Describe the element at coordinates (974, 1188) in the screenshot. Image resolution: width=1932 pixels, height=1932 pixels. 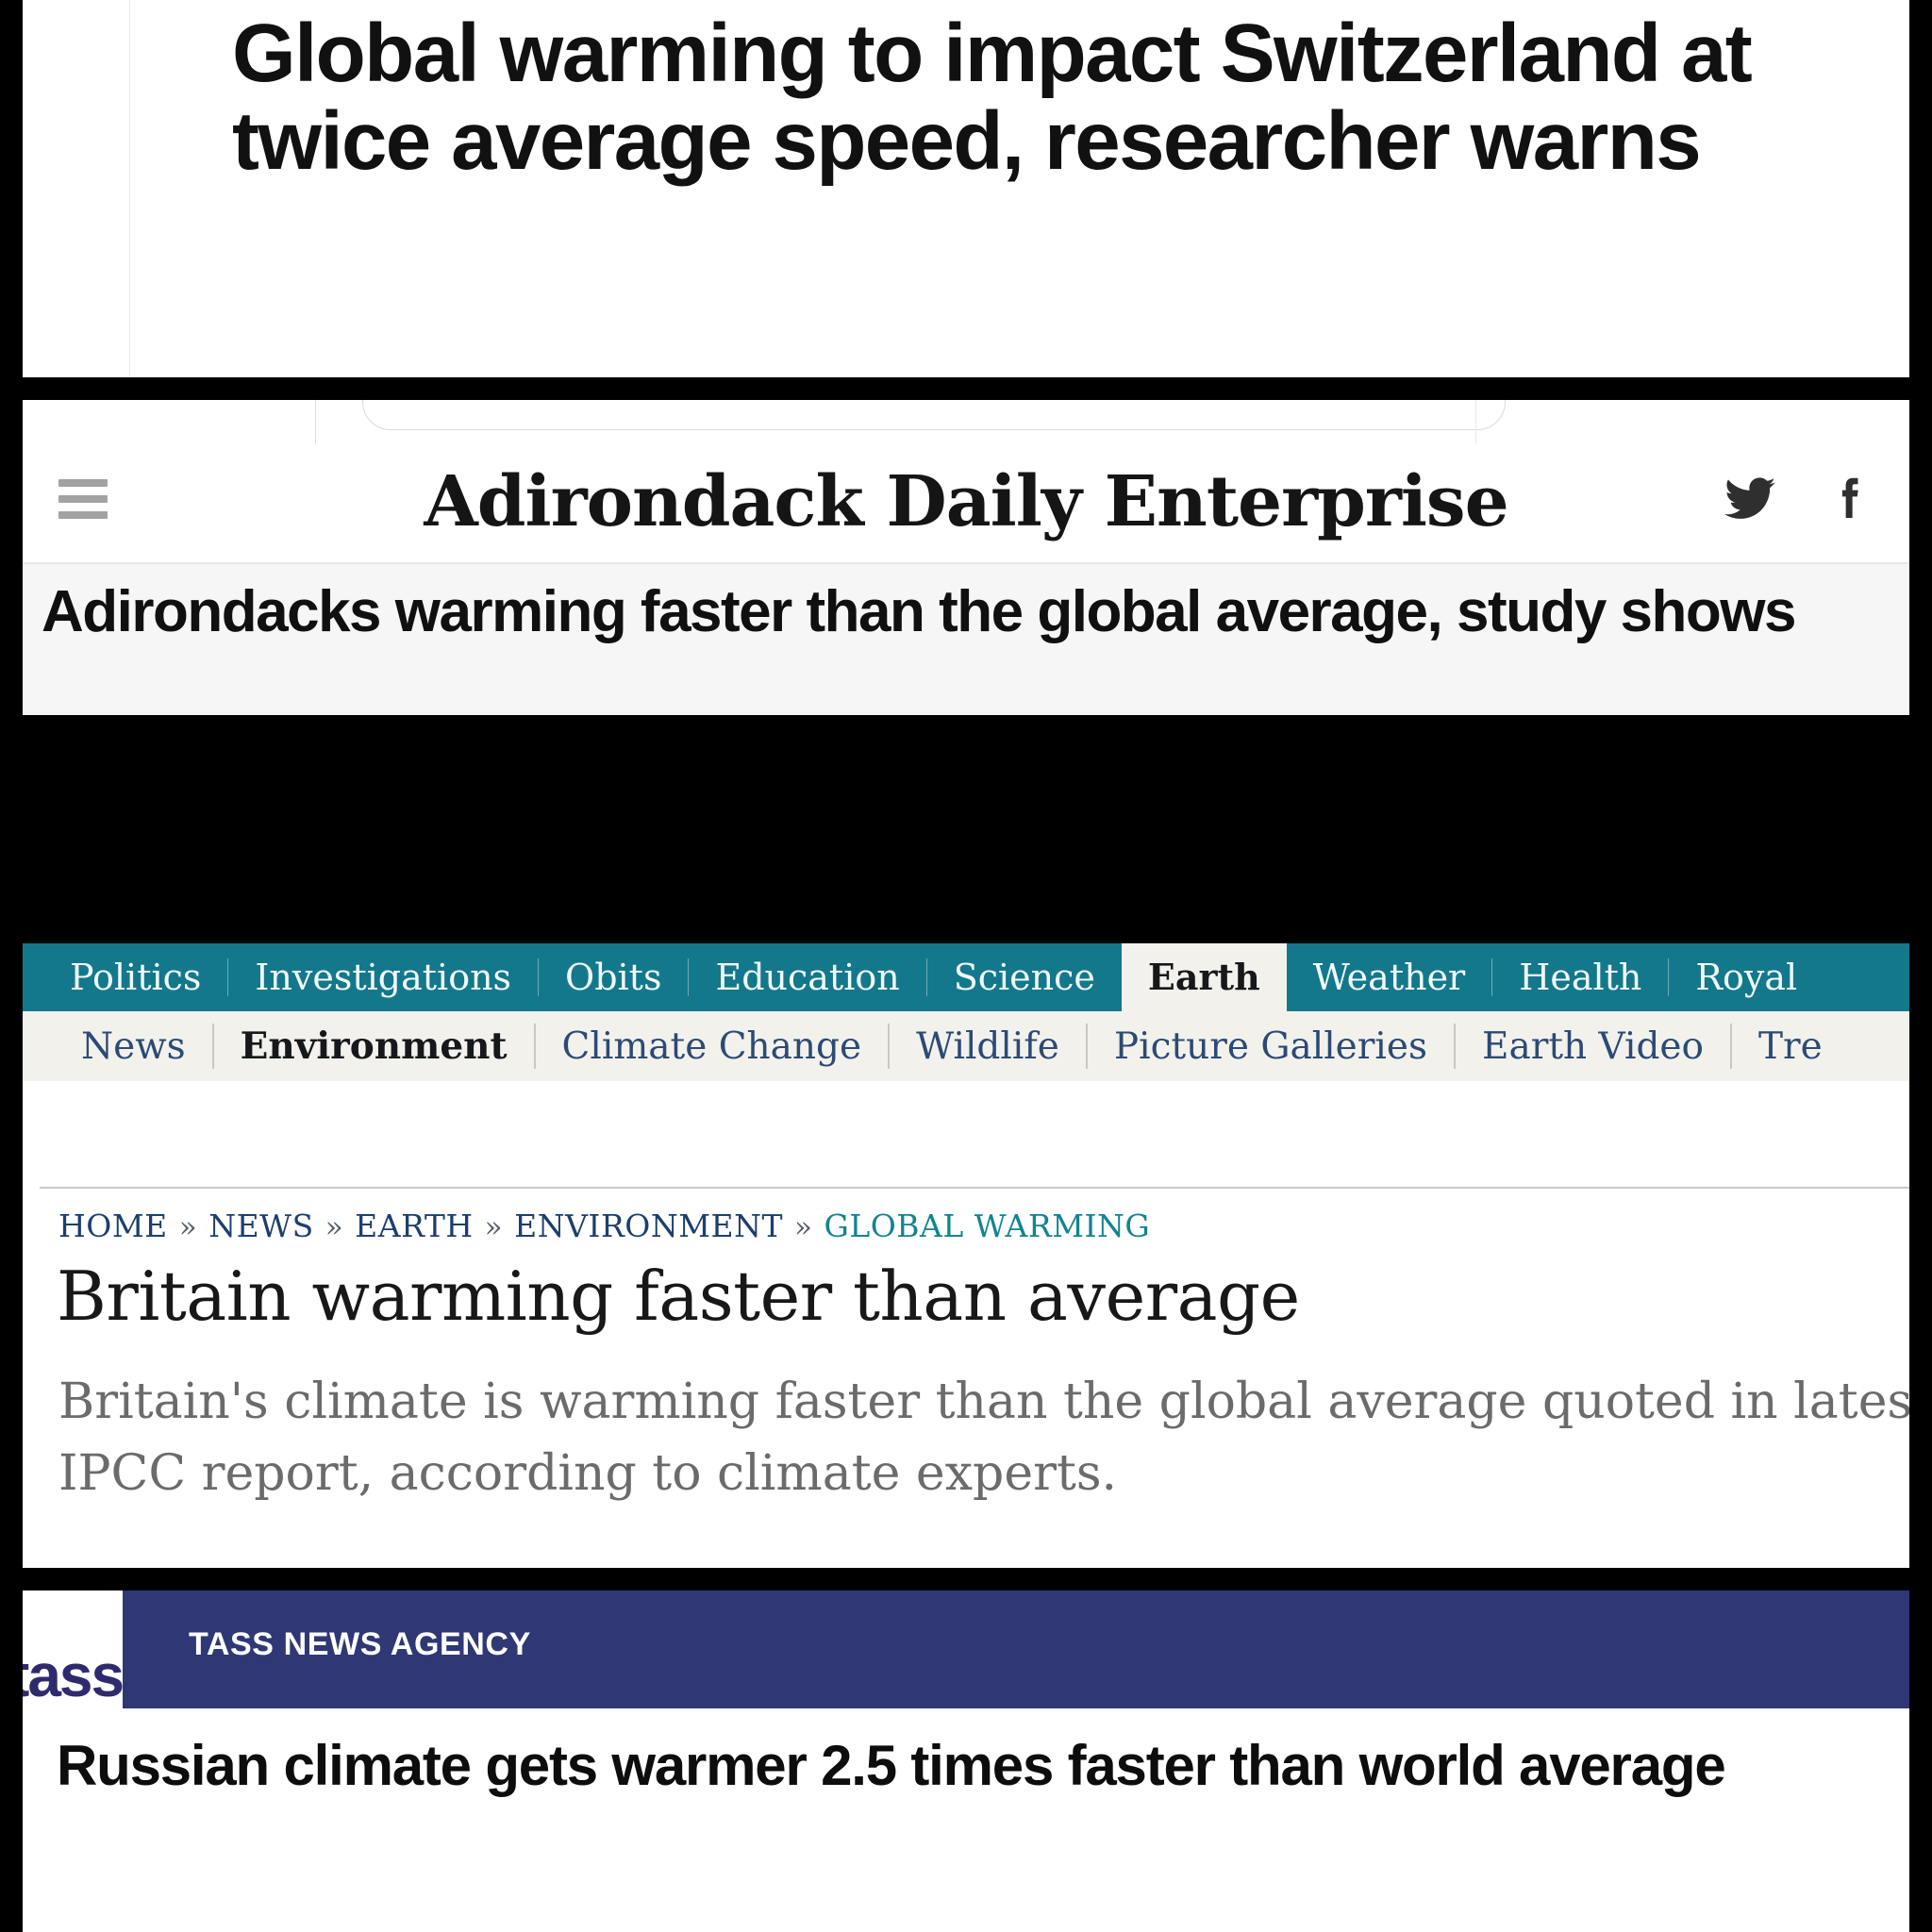
I see `section-rule` at that location.